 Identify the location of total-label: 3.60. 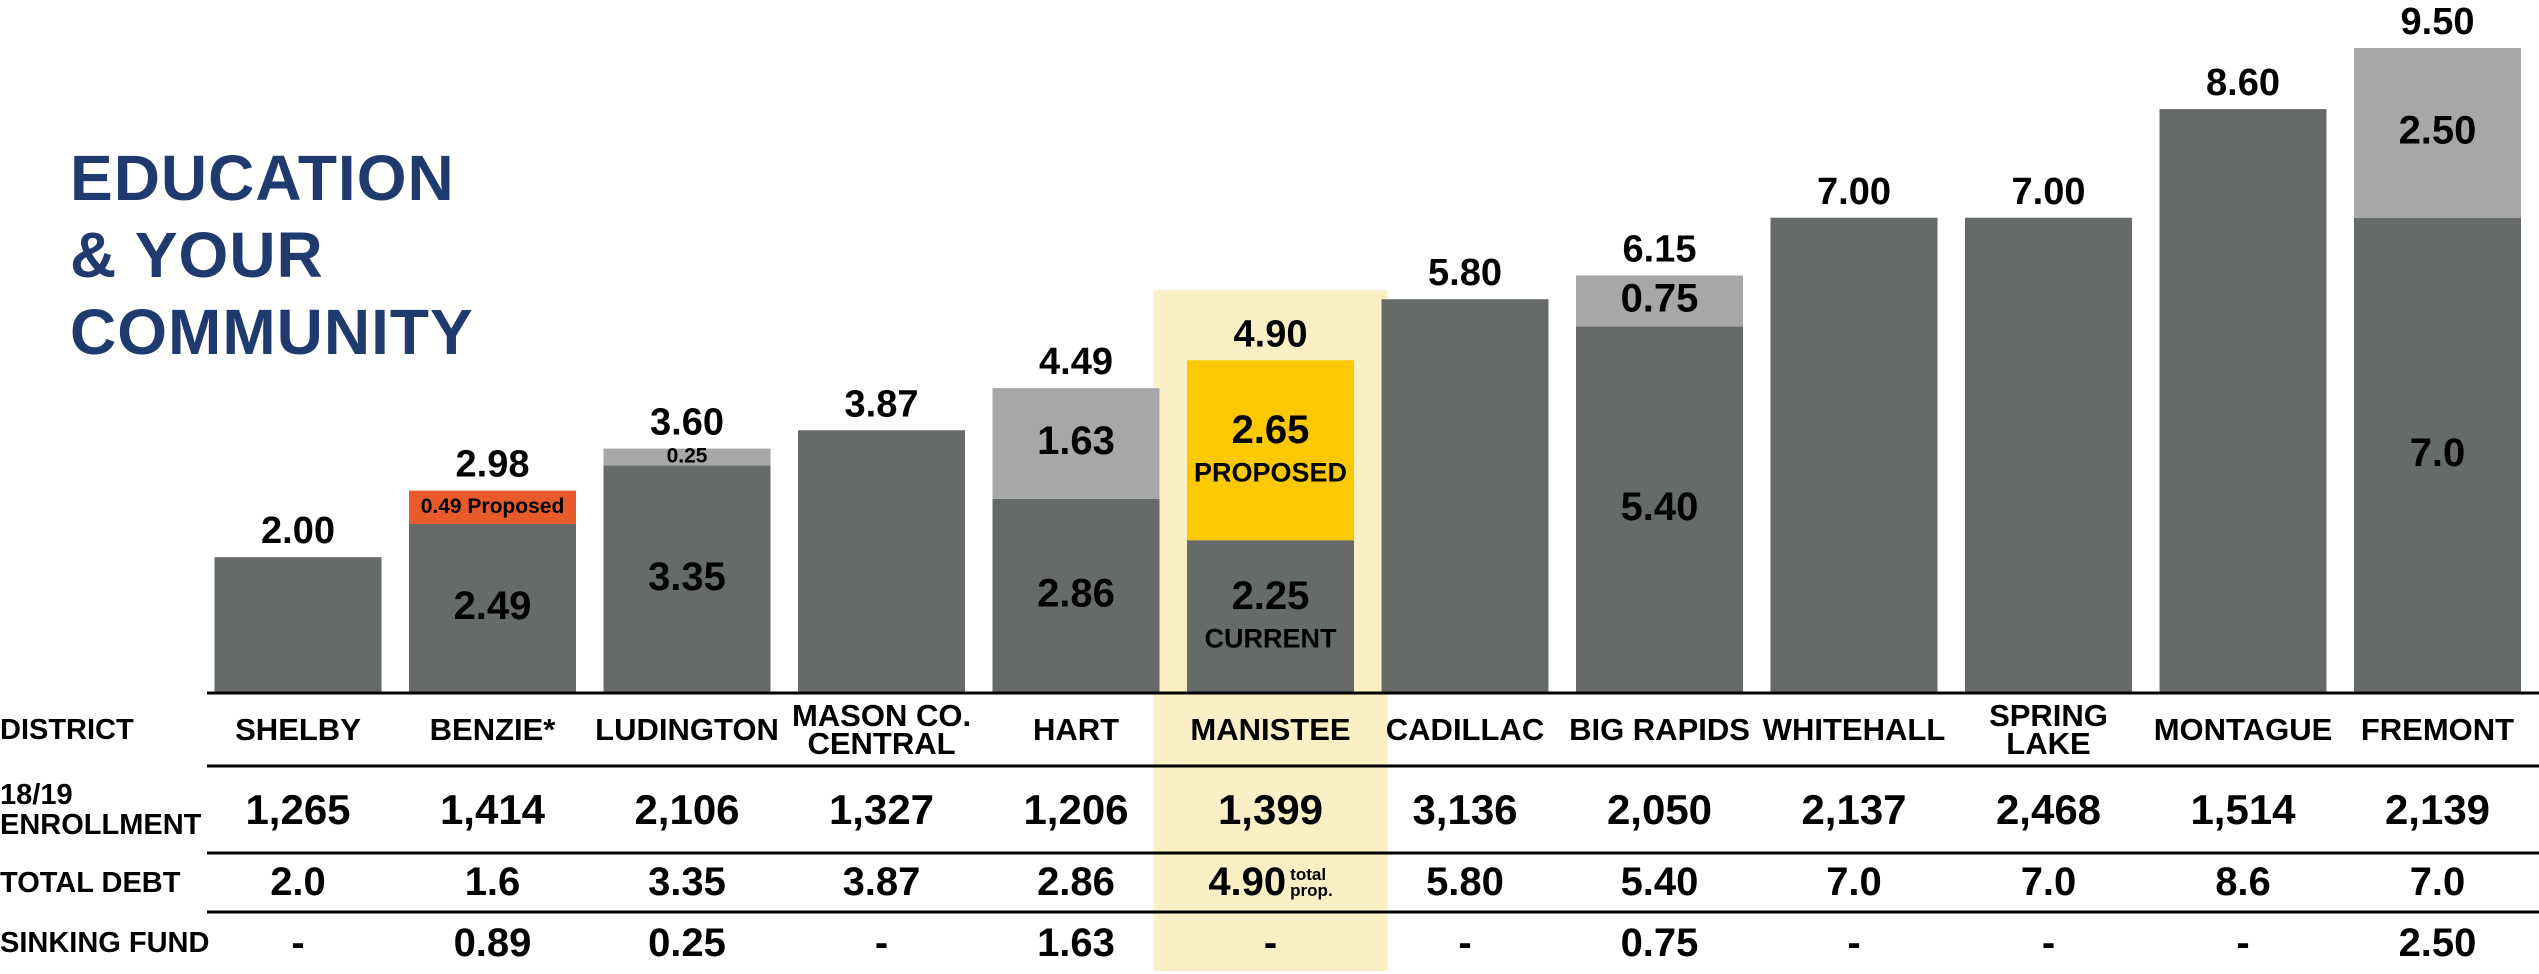
(687, 423).